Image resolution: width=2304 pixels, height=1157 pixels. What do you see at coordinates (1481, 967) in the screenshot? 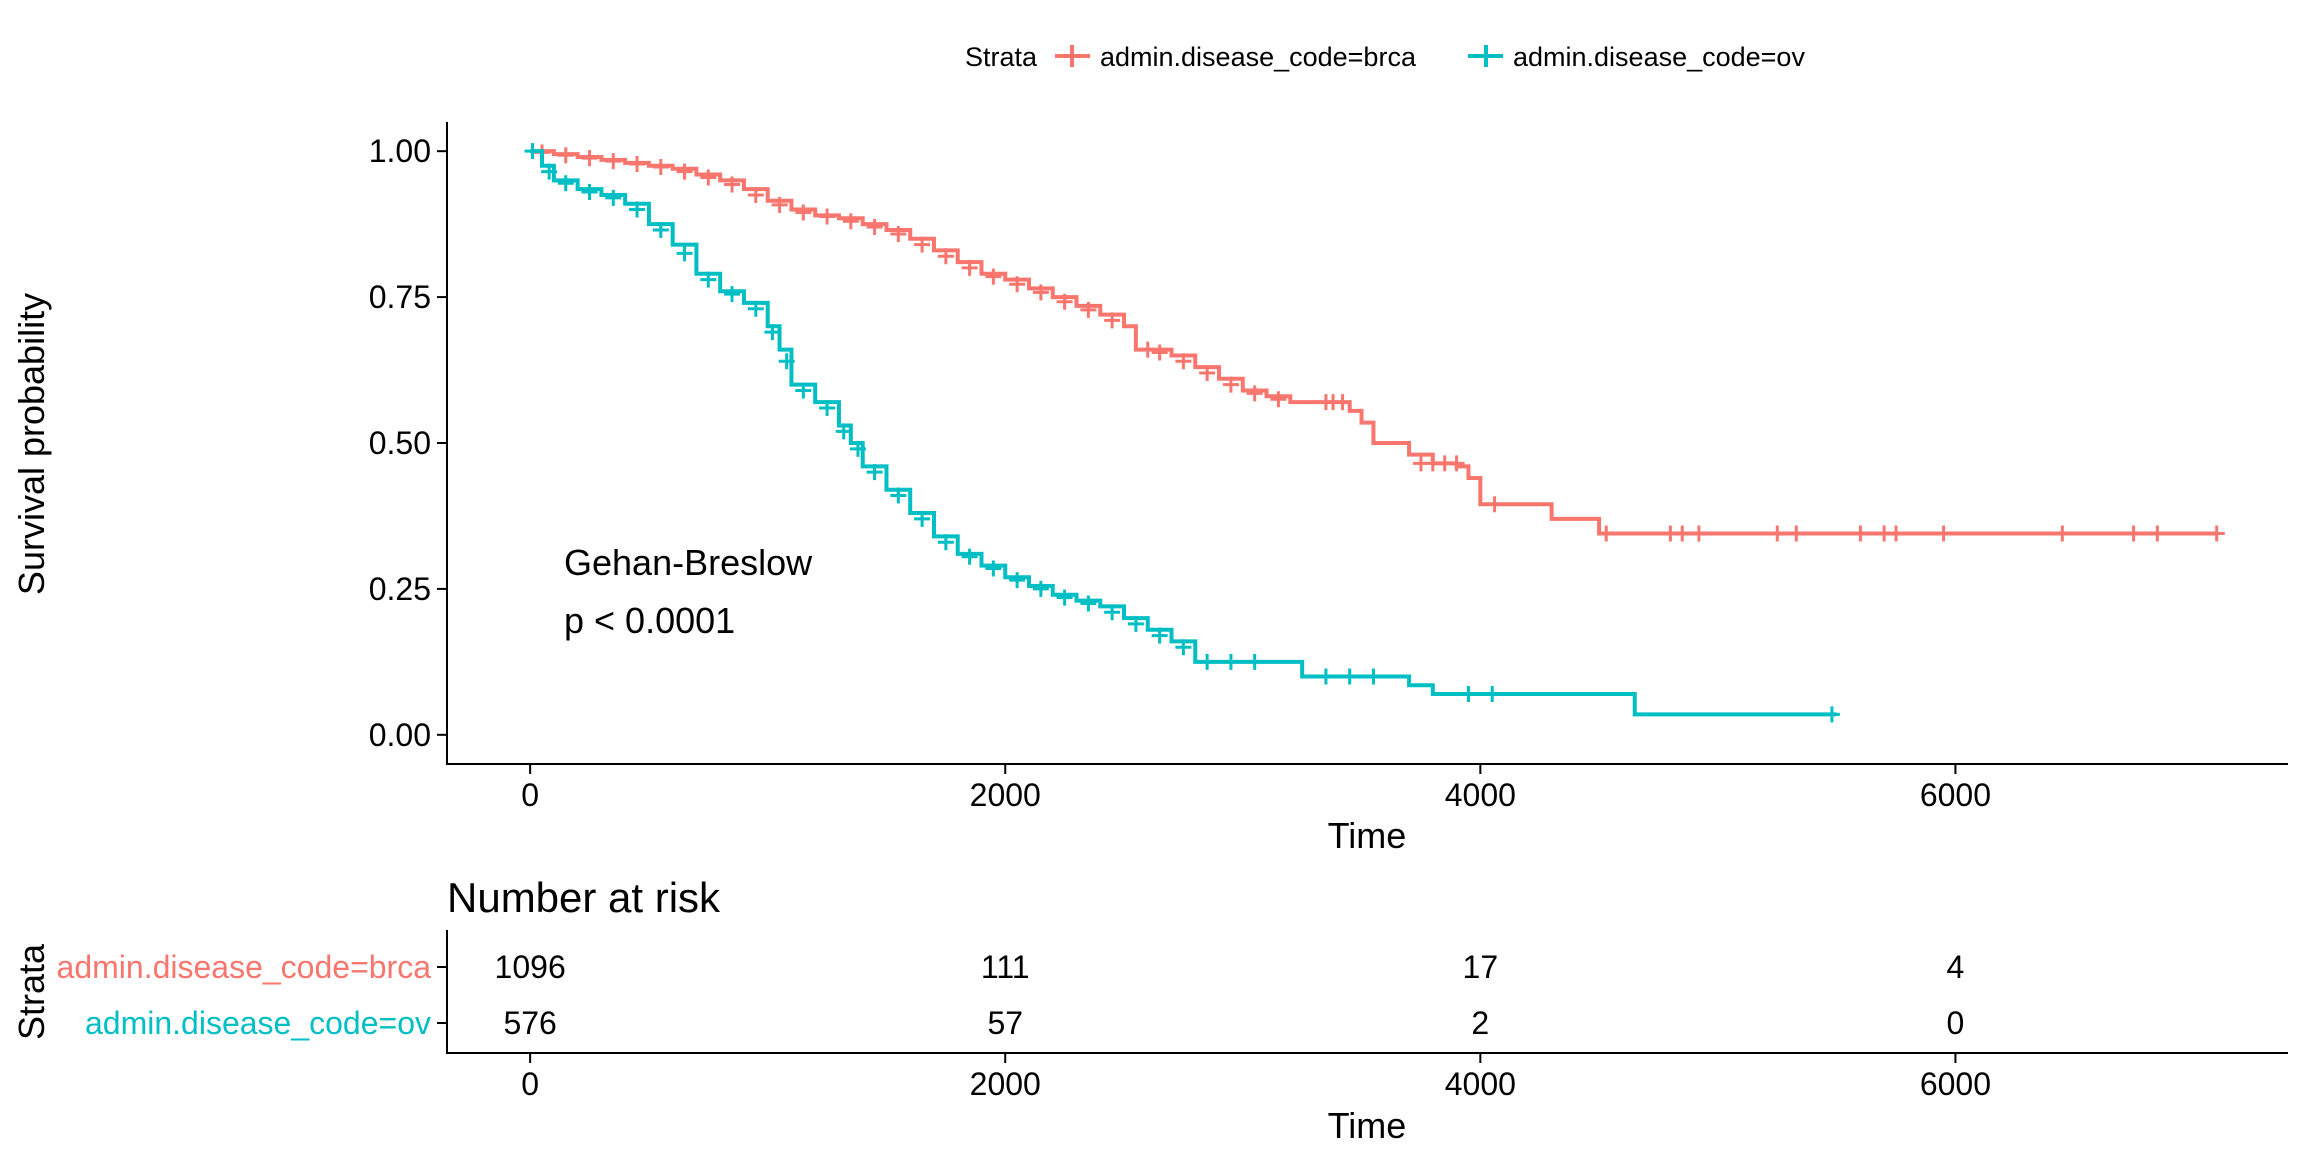
I see `risk-cell: 17` at bounding box center [1481, 967].